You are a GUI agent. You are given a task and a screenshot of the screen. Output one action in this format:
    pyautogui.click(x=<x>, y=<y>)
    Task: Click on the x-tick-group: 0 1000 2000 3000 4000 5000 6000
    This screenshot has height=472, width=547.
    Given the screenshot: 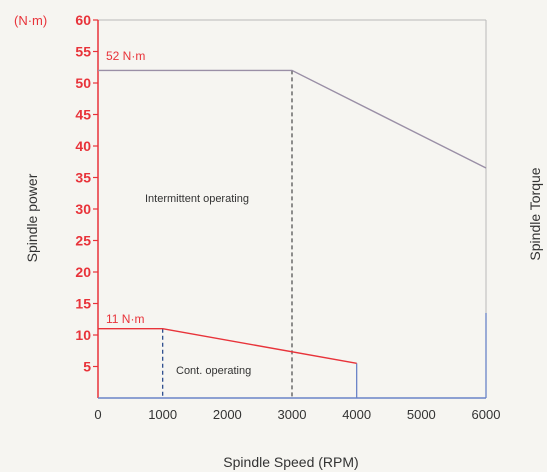 What is the action you would take?
    pyautogui.click(x=297, y=414)
    